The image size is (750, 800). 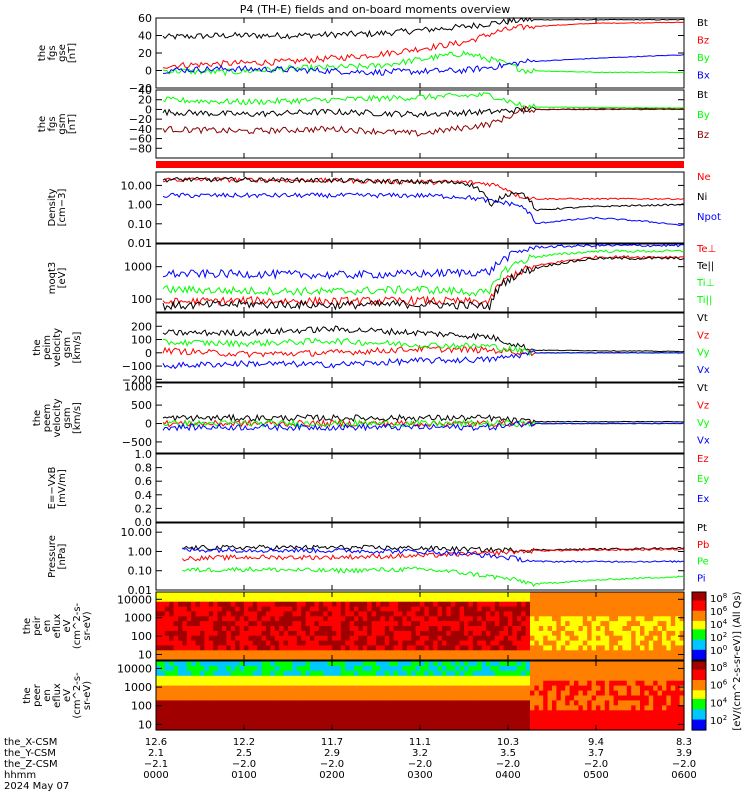 I want to click on y-axis-label: eflux, so click(x=57, y=626).